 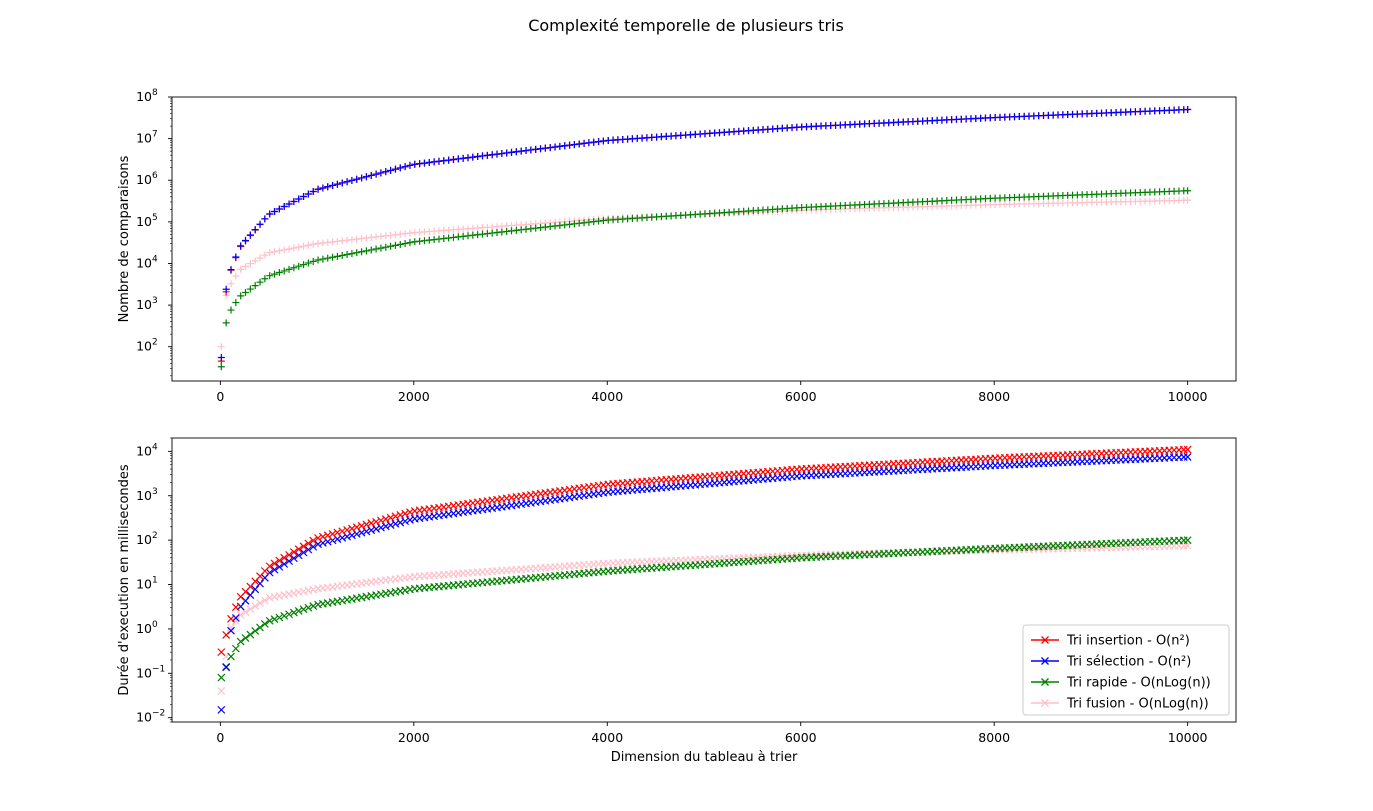 What do you see at coordinates (155, 93) in the screenshot?
I see `y-tick-exponent: 8` at bounding box center [155, 93].